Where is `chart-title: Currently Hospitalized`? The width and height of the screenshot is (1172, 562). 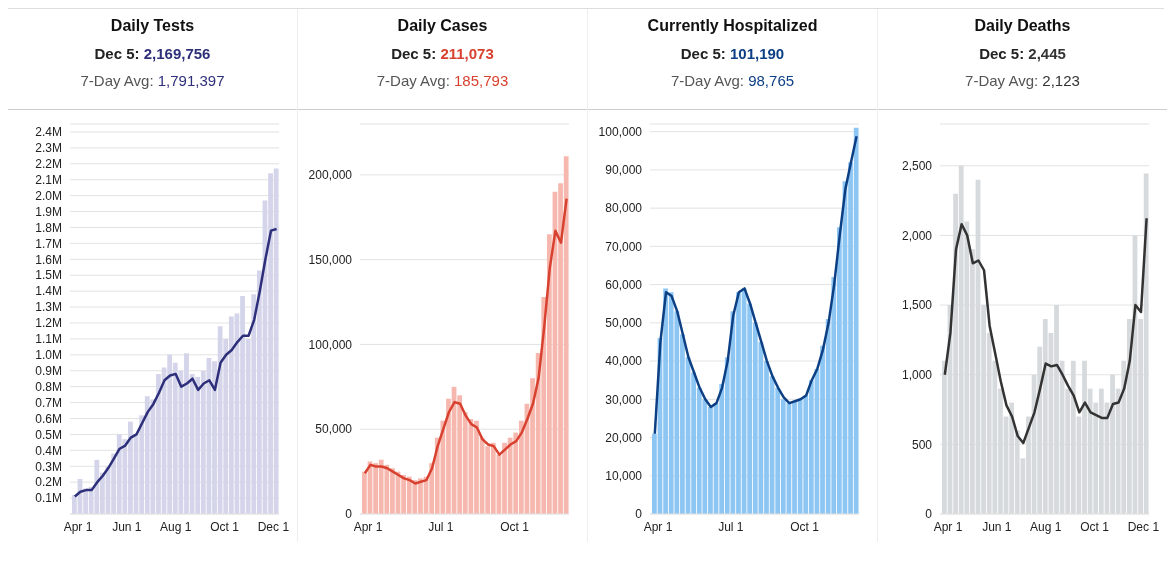 chart-title: Currently Hospitalized is located at coordinates (732, 26).